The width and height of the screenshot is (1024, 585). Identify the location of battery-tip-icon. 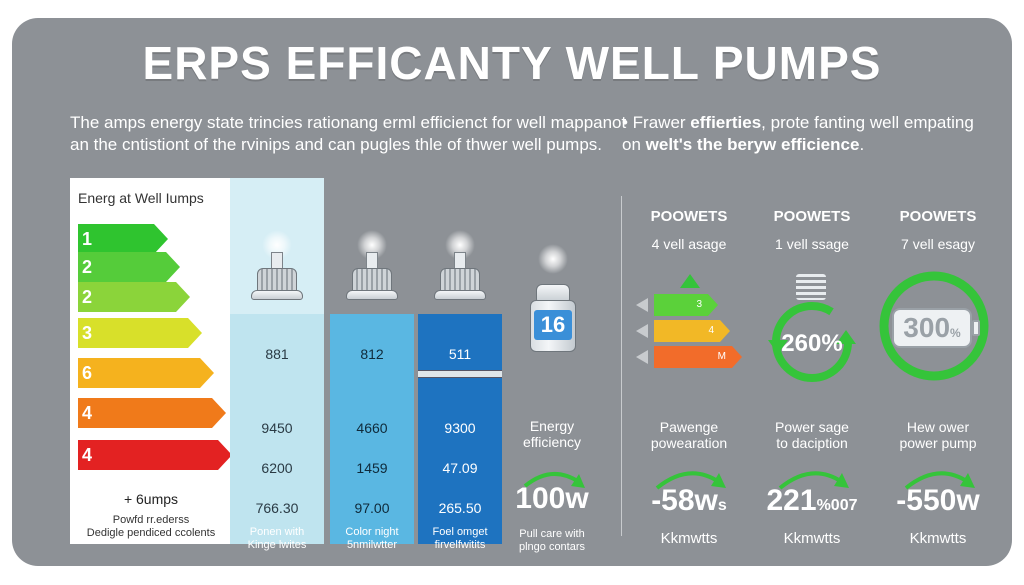
(976, 328).